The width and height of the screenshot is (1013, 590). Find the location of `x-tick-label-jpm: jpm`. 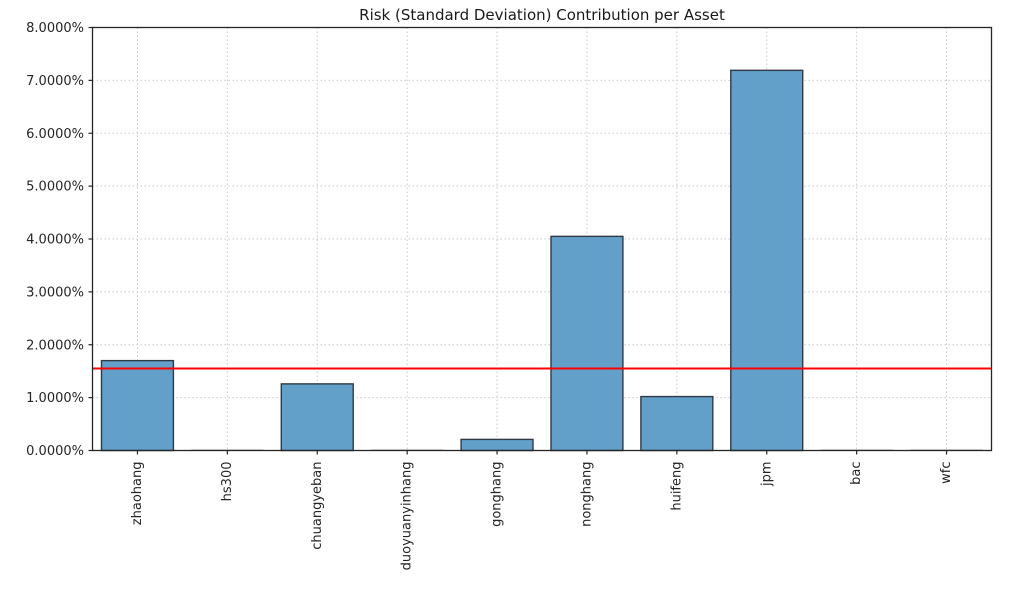

x-tick-label-jpm: jpm is located at coordinates (766, 475).